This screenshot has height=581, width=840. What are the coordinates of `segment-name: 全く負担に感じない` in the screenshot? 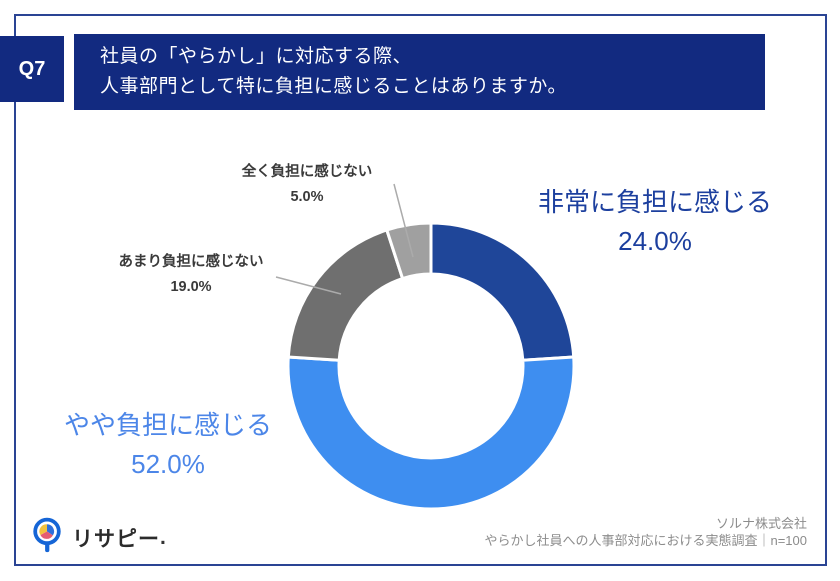 It's located at (307, 172).